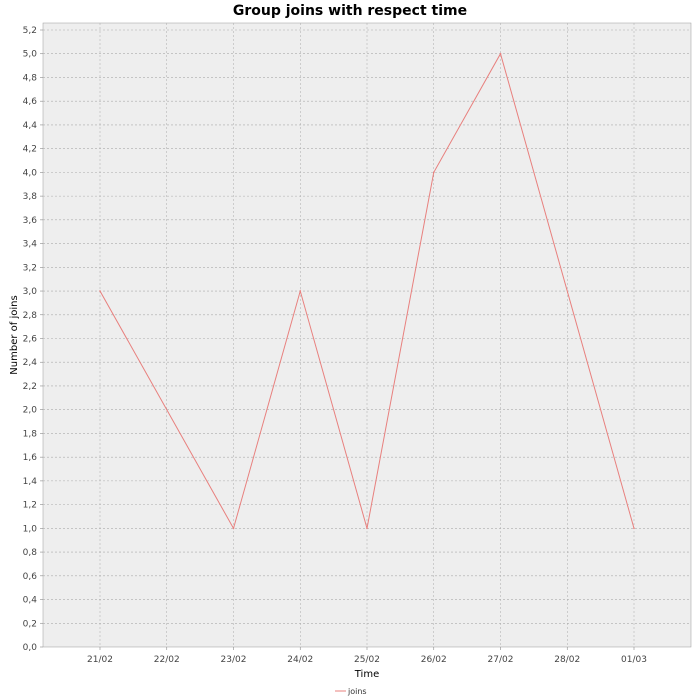 The height and width of the screenshot is (700, 700). Describe the element at coordinates (501, 660) in the screenshot. I see `x-tick-label: 27/02` at that location.